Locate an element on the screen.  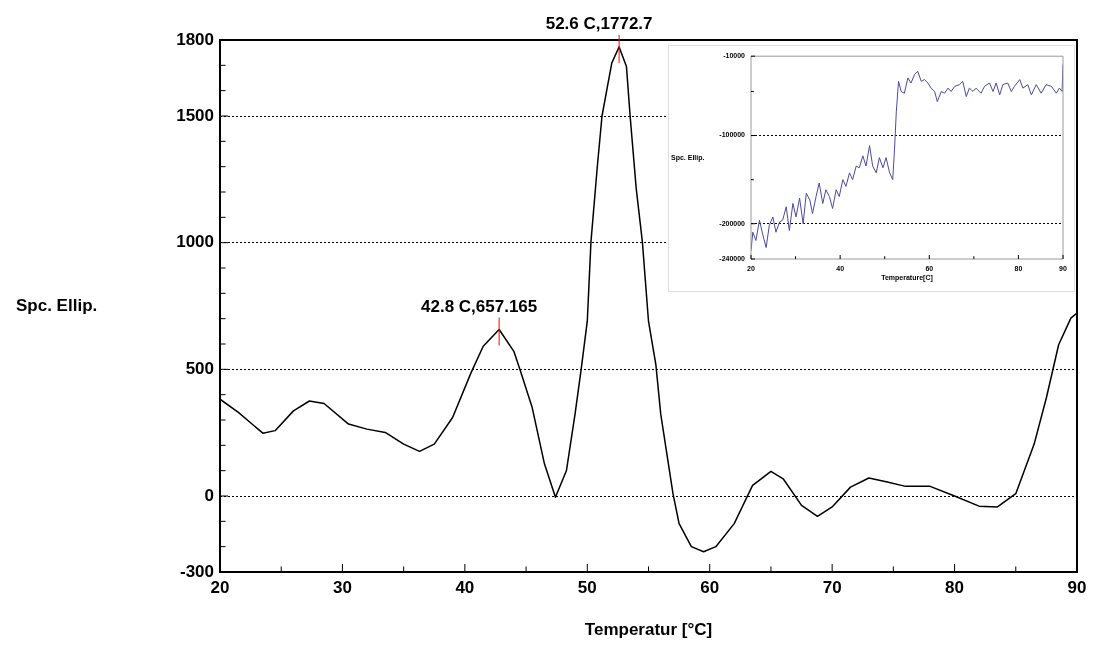
x-tick-label: 90 is located at coordinates (1077, 587).